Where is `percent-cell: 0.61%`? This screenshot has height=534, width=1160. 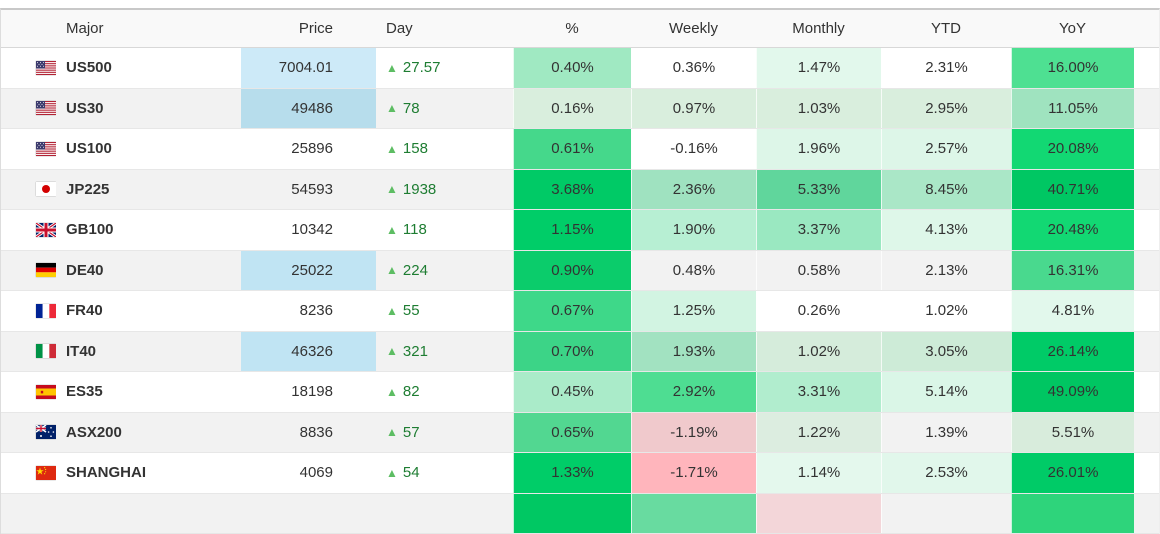 percent-cell: 0.61% is located at coordinates (572, 149).